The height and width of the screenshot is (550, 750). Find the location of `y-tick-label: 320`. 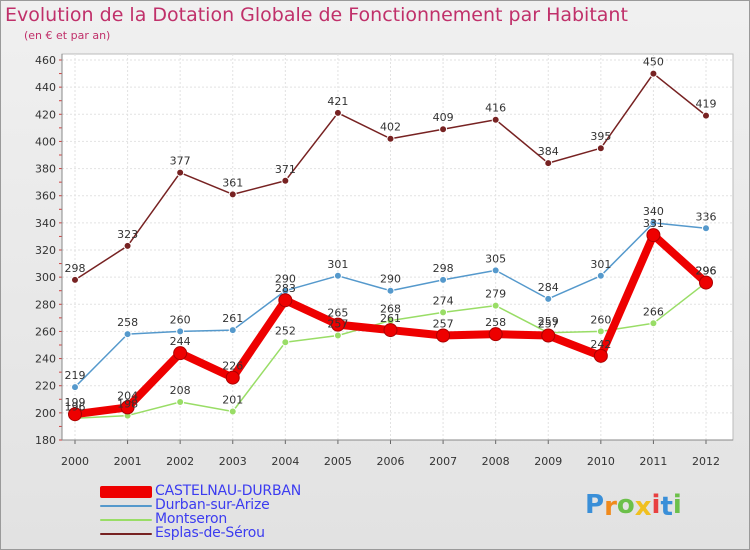

y-tick-label: 320 is located at coordinates (45, 250).